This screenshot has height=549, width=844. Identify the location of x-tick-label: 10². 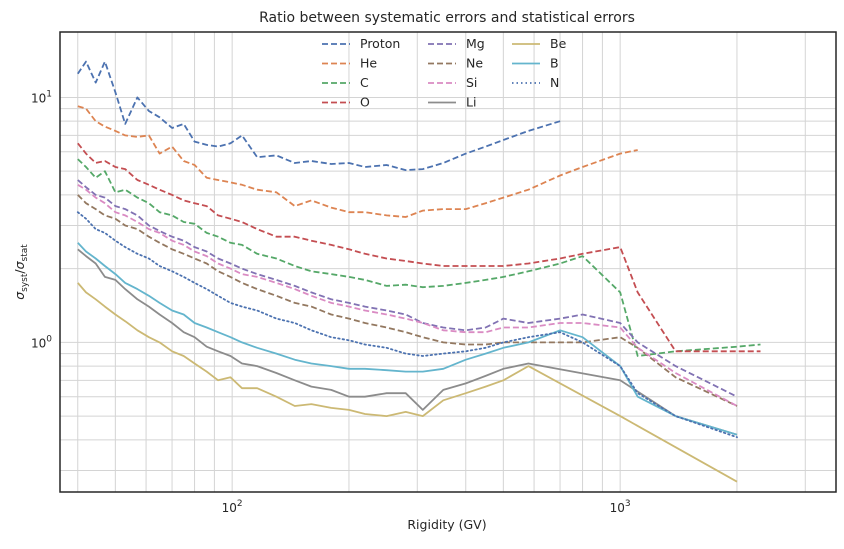
(232, 507).